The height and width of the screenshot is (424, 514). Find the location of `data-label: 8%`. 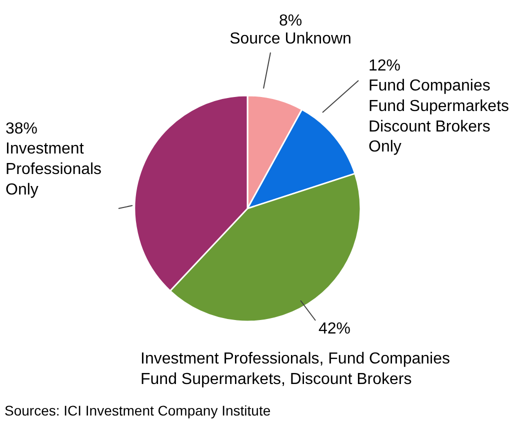

data-label: 8% is located at coordinates (290, 21).